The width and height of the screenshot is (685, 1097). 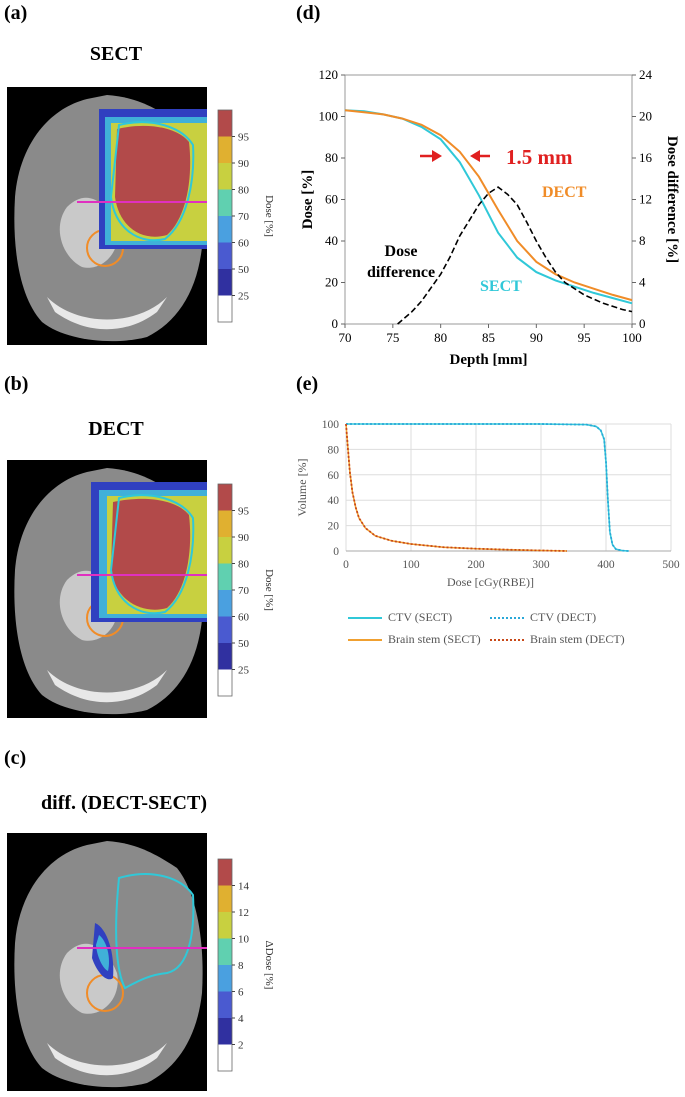 What do you see at coordinates (671, 565) in the screenshot?
I see `x-tick-label: 500` at bounding box center [671, 565].